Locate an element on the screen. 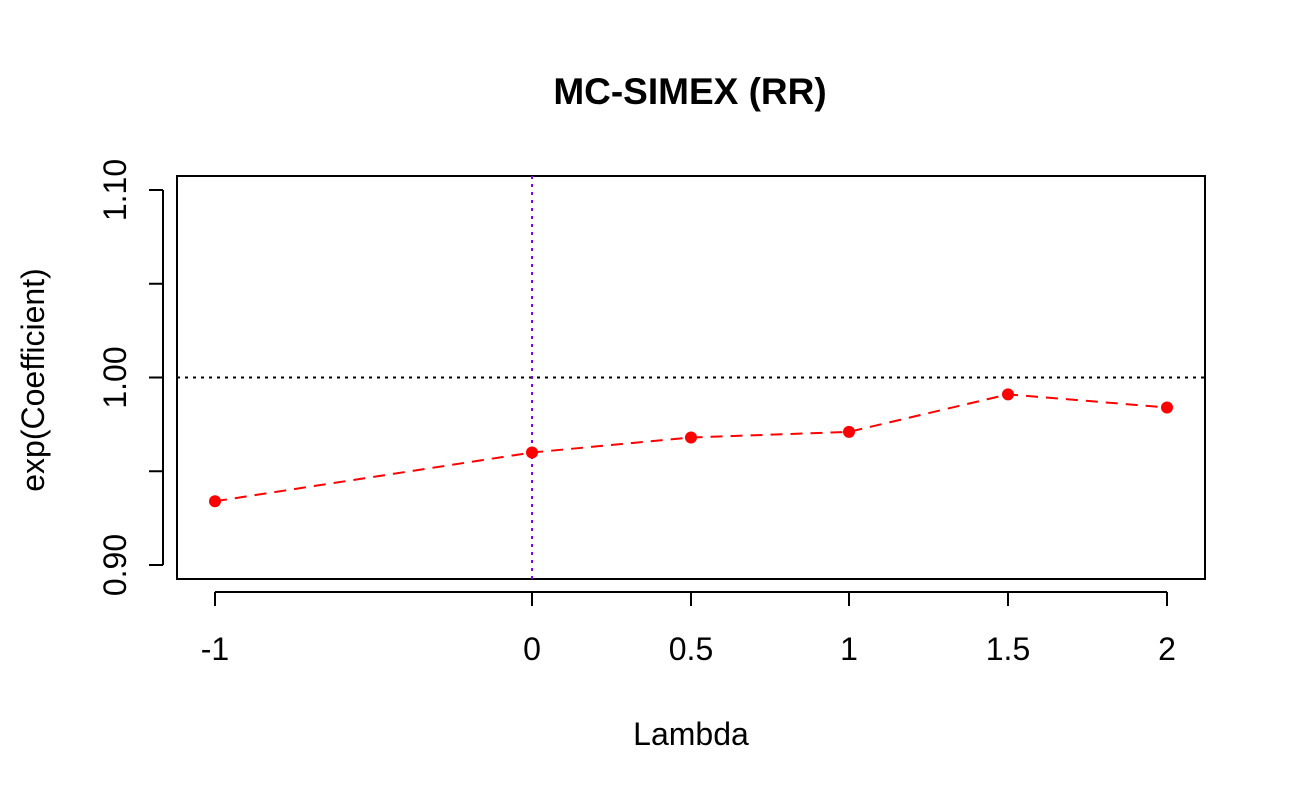  x-tick-label: -1 is located at coordinates (215, 649).